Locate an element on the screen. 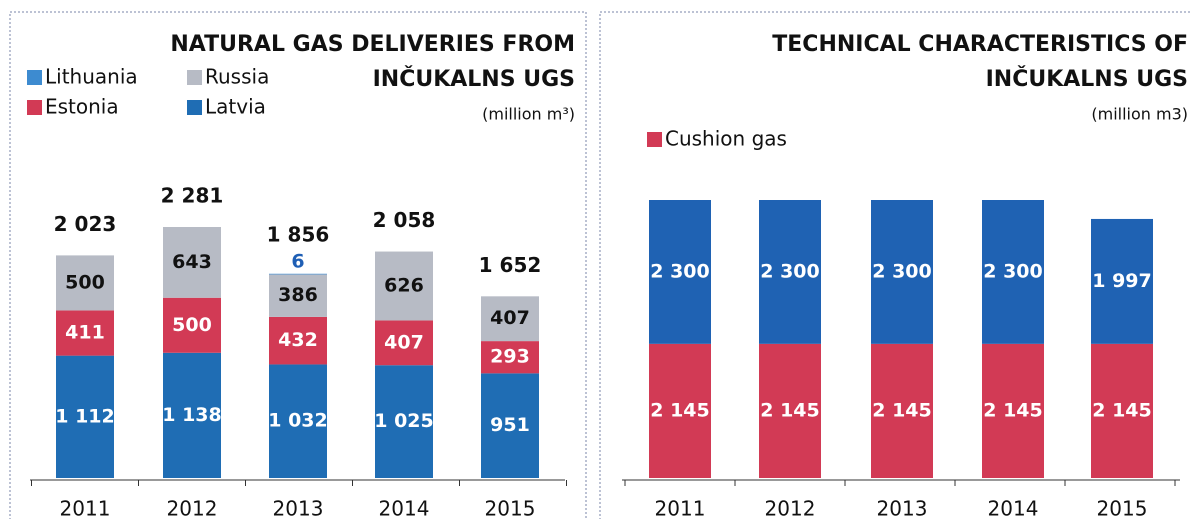  legend-label: Latvia is located at coordinates (235, 107).